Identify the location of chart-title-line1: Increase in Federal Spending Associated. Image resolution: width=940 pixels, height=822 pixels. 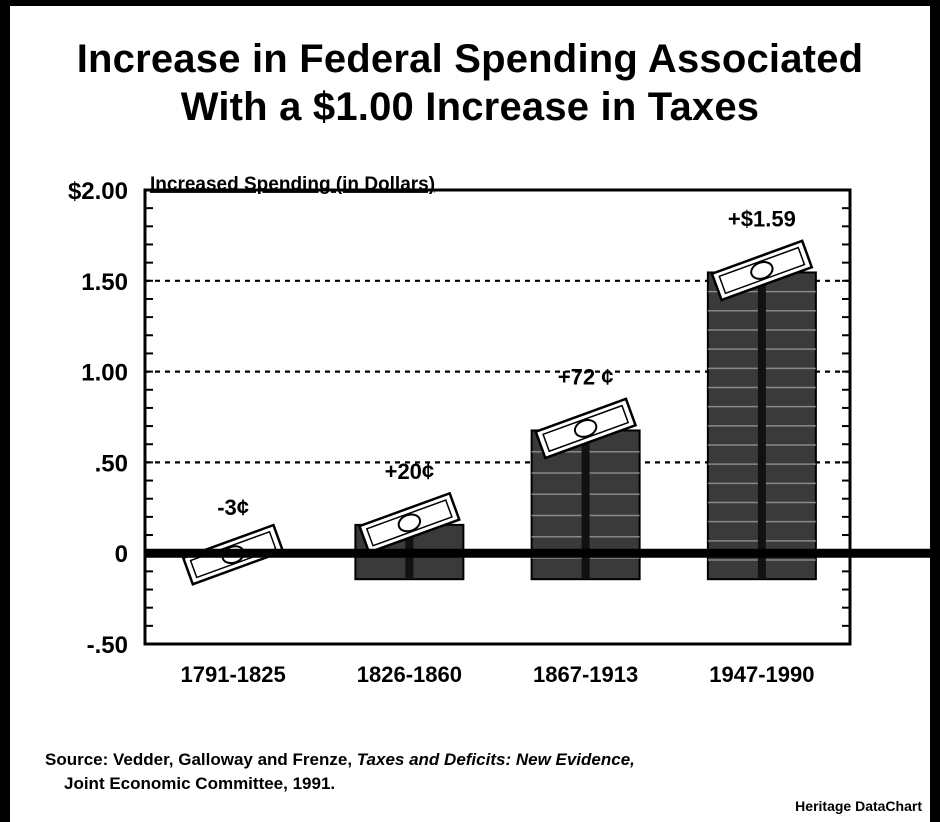
(470, 59).